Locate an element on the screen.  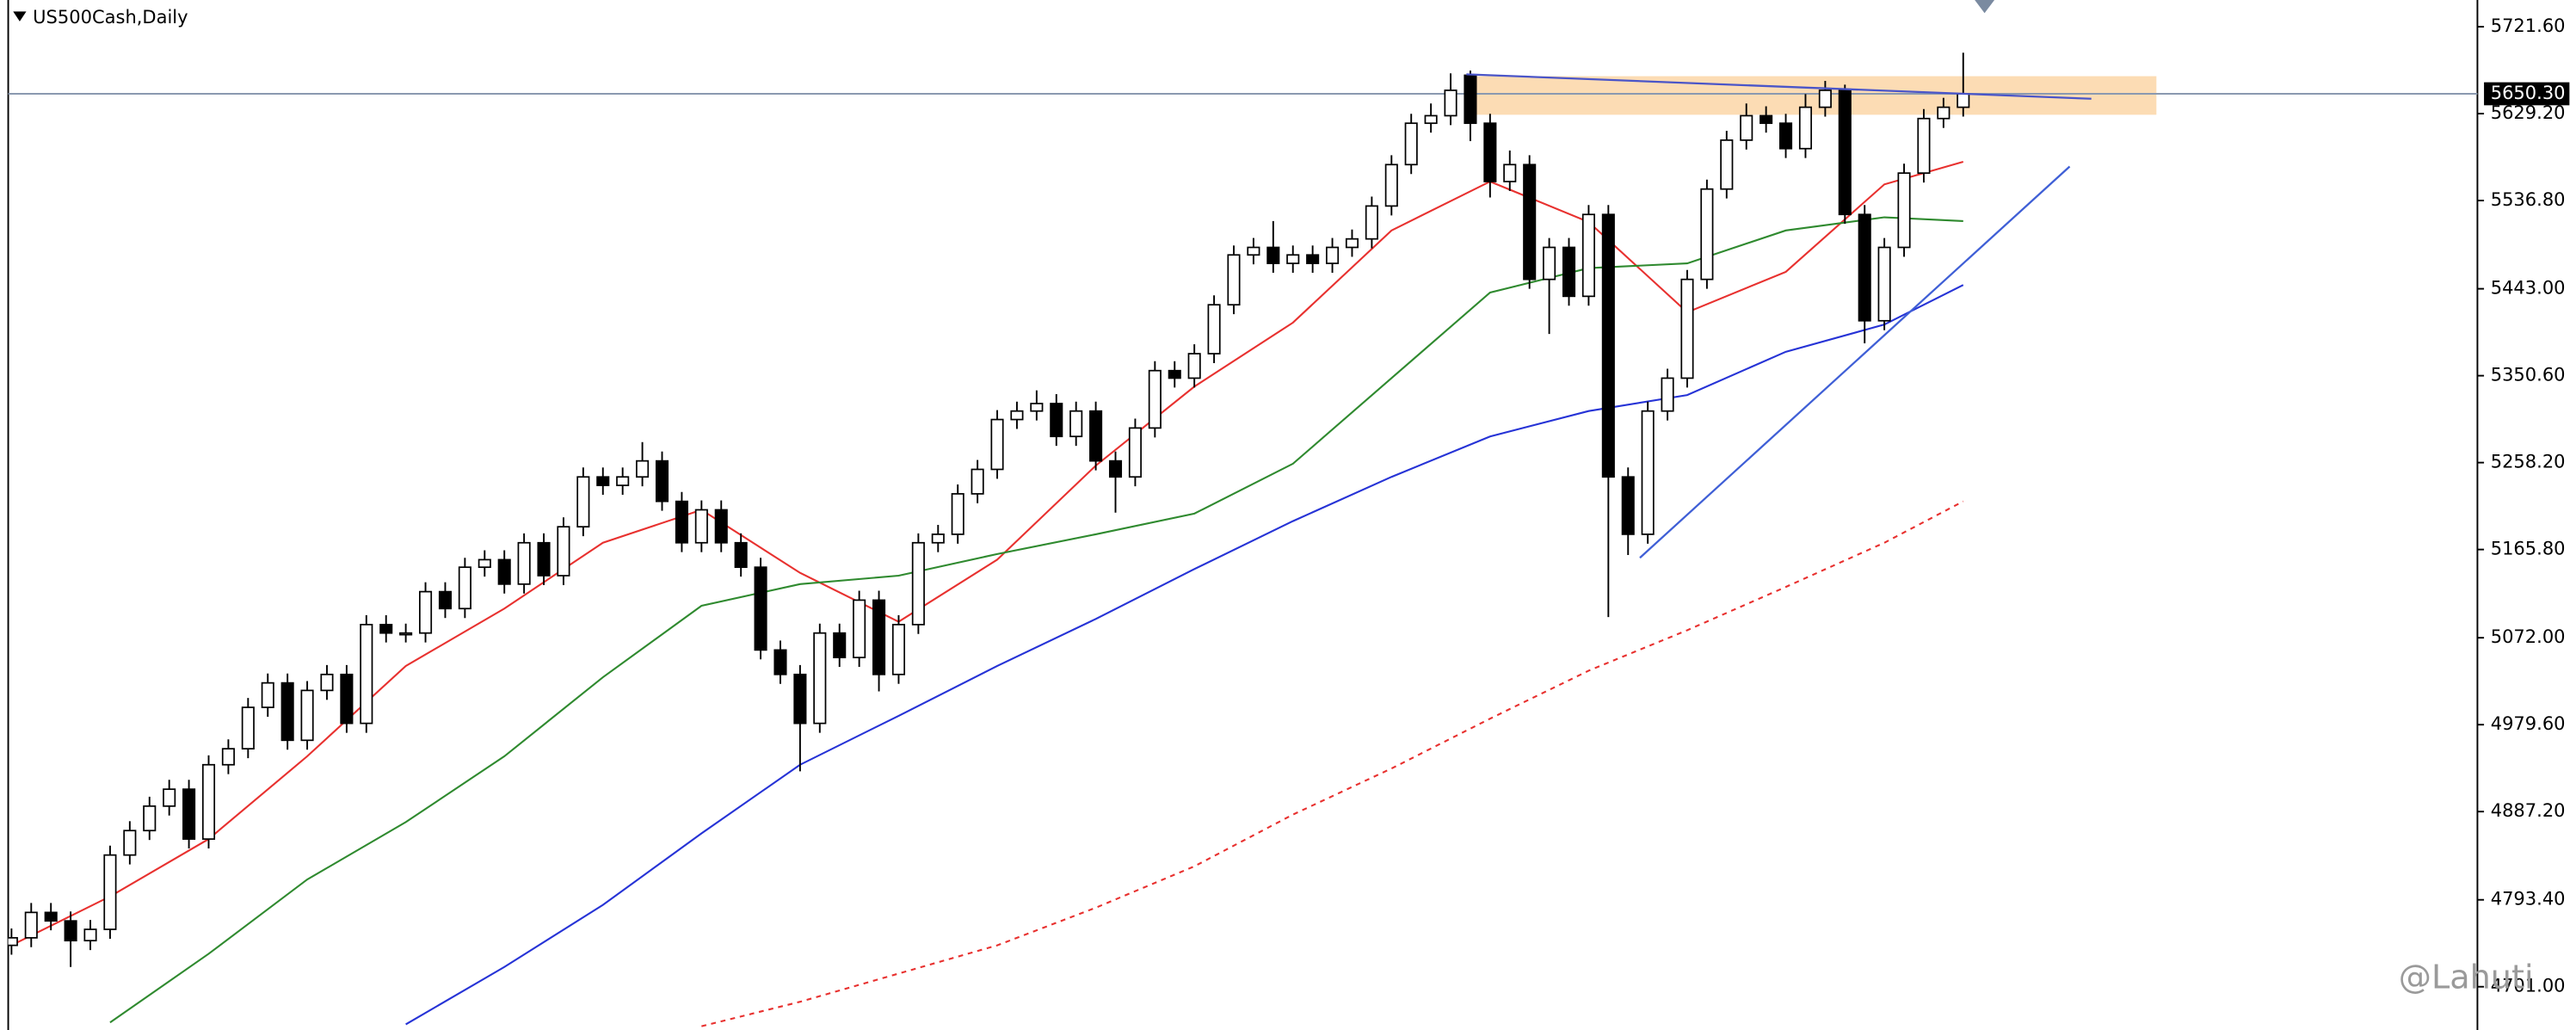
y-tick-label: 4979.60 is located at coordinates (2528, 723).